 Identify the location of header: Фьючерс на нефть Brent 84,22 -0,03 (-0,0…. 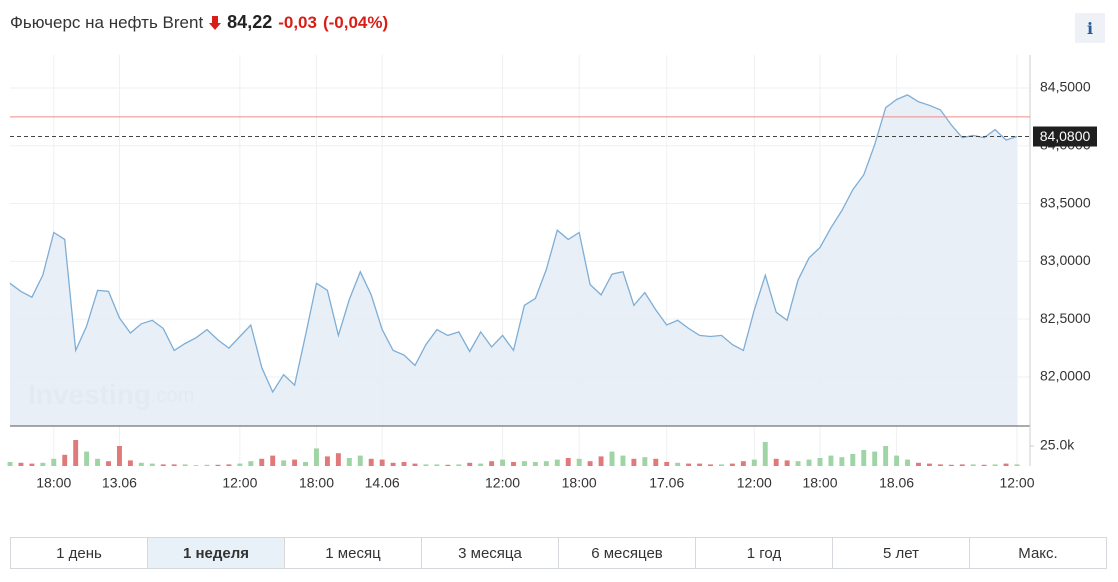
(199, 22).